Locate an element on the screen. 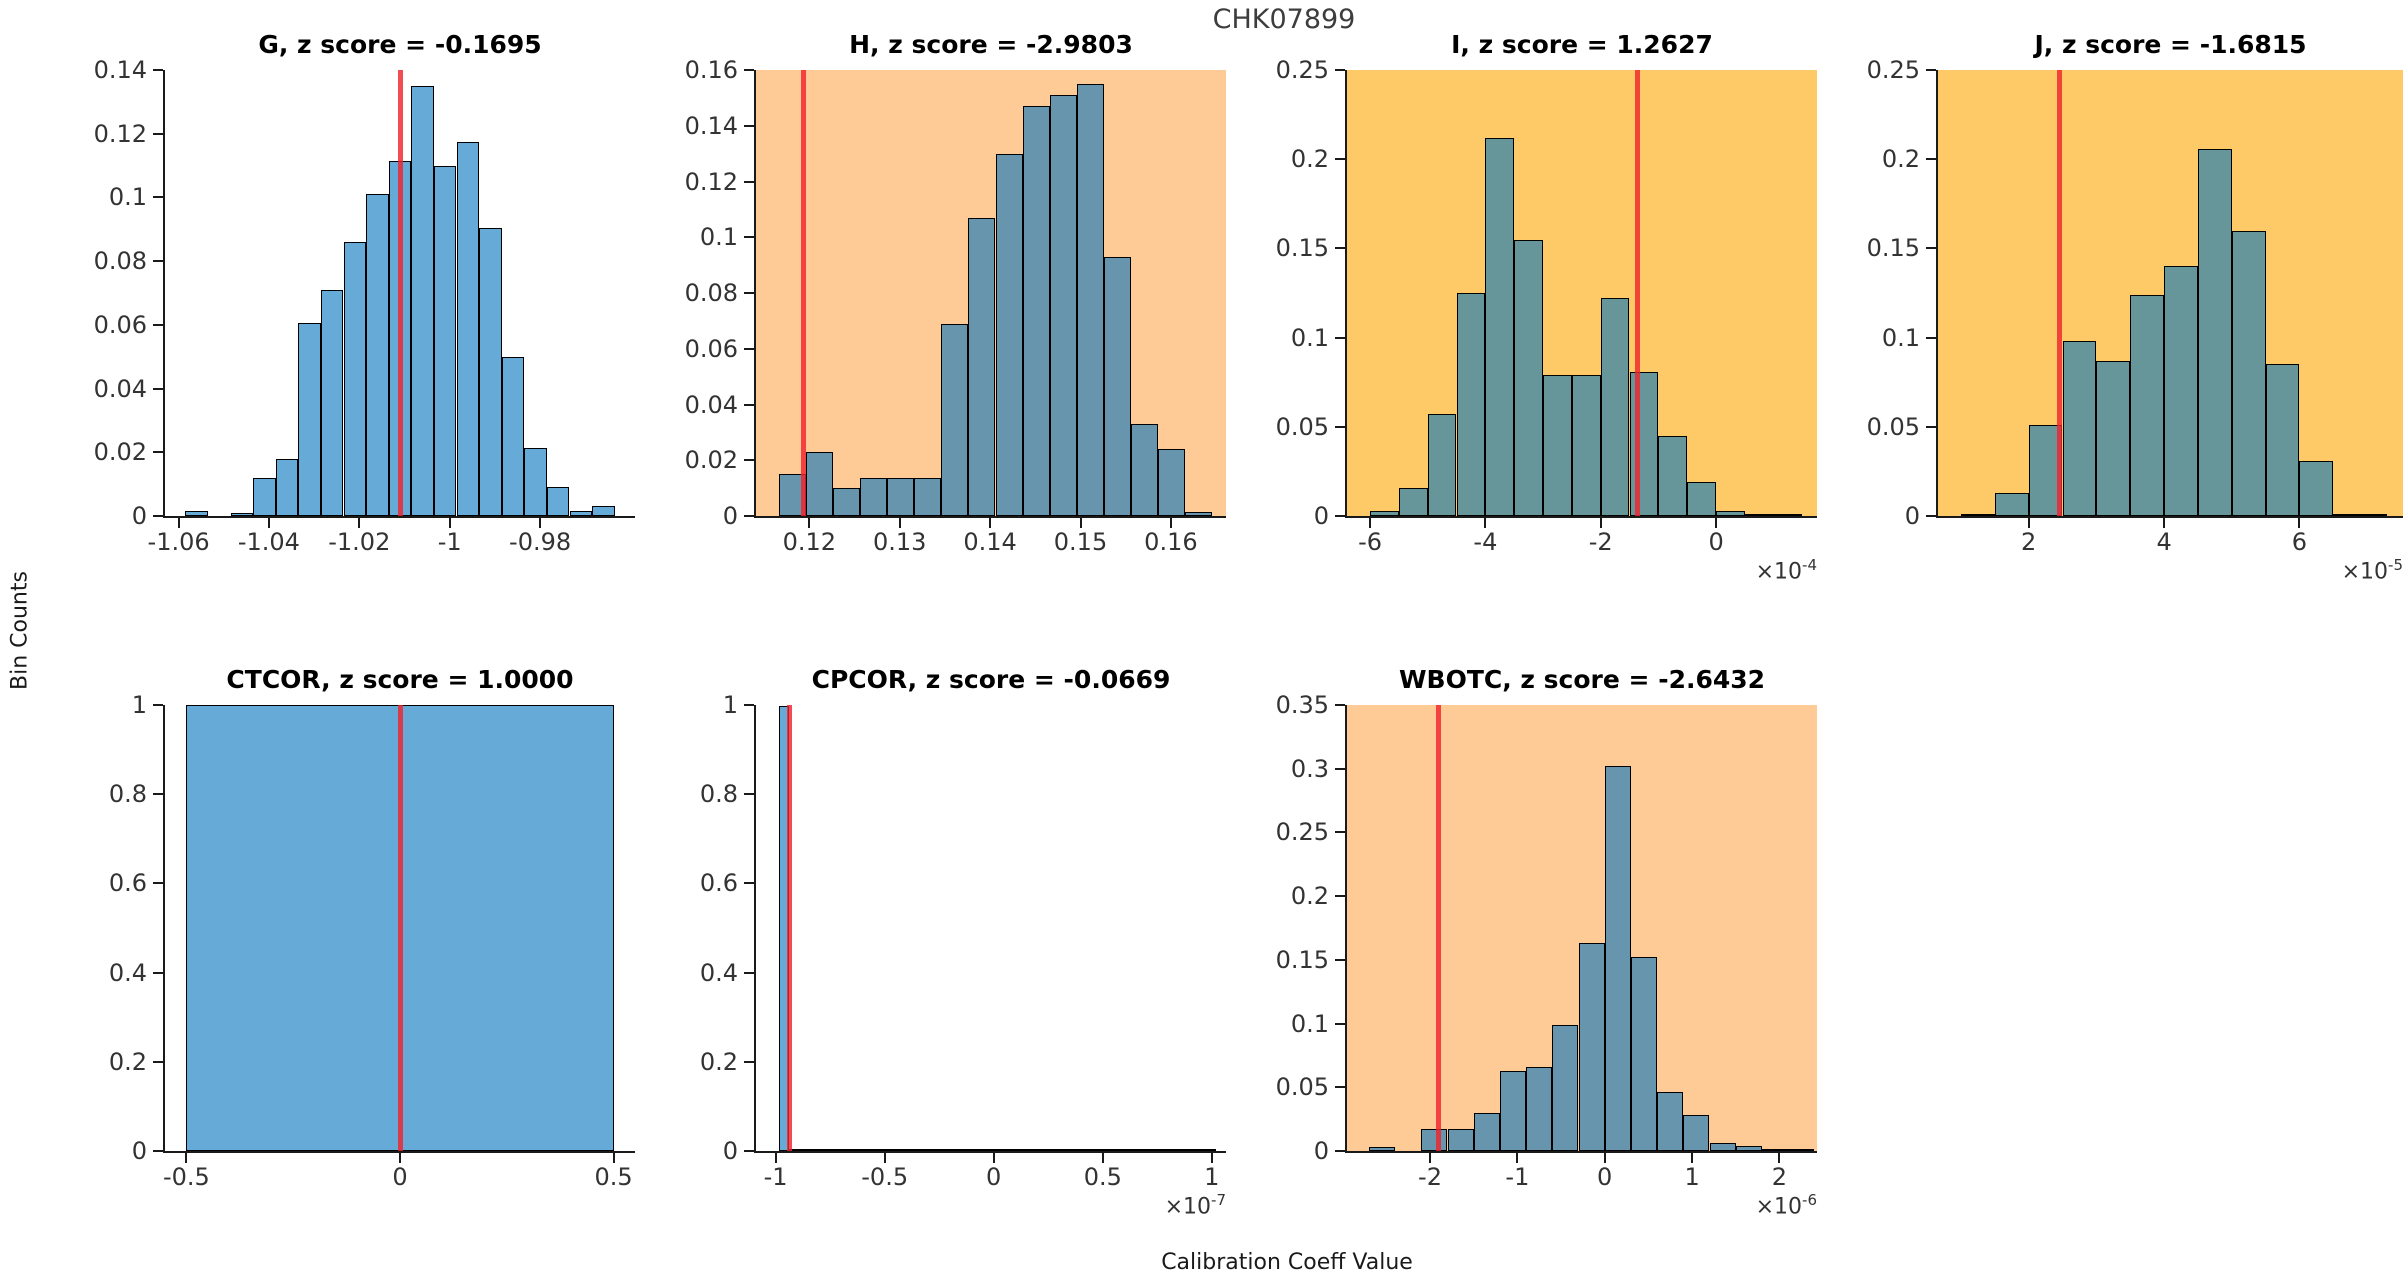 The height and width of the screenshot is (1281, 2407). y-tick-label: 0.16 is located at coordinates (711, 70).